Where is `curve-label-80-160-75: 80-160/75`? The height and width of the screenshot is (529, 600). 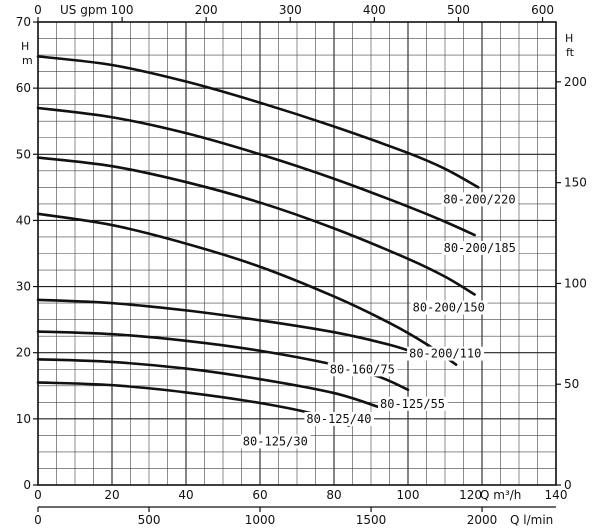
curve-label-80-160-75: 80-160/75 is located at coordinates (362, 369).